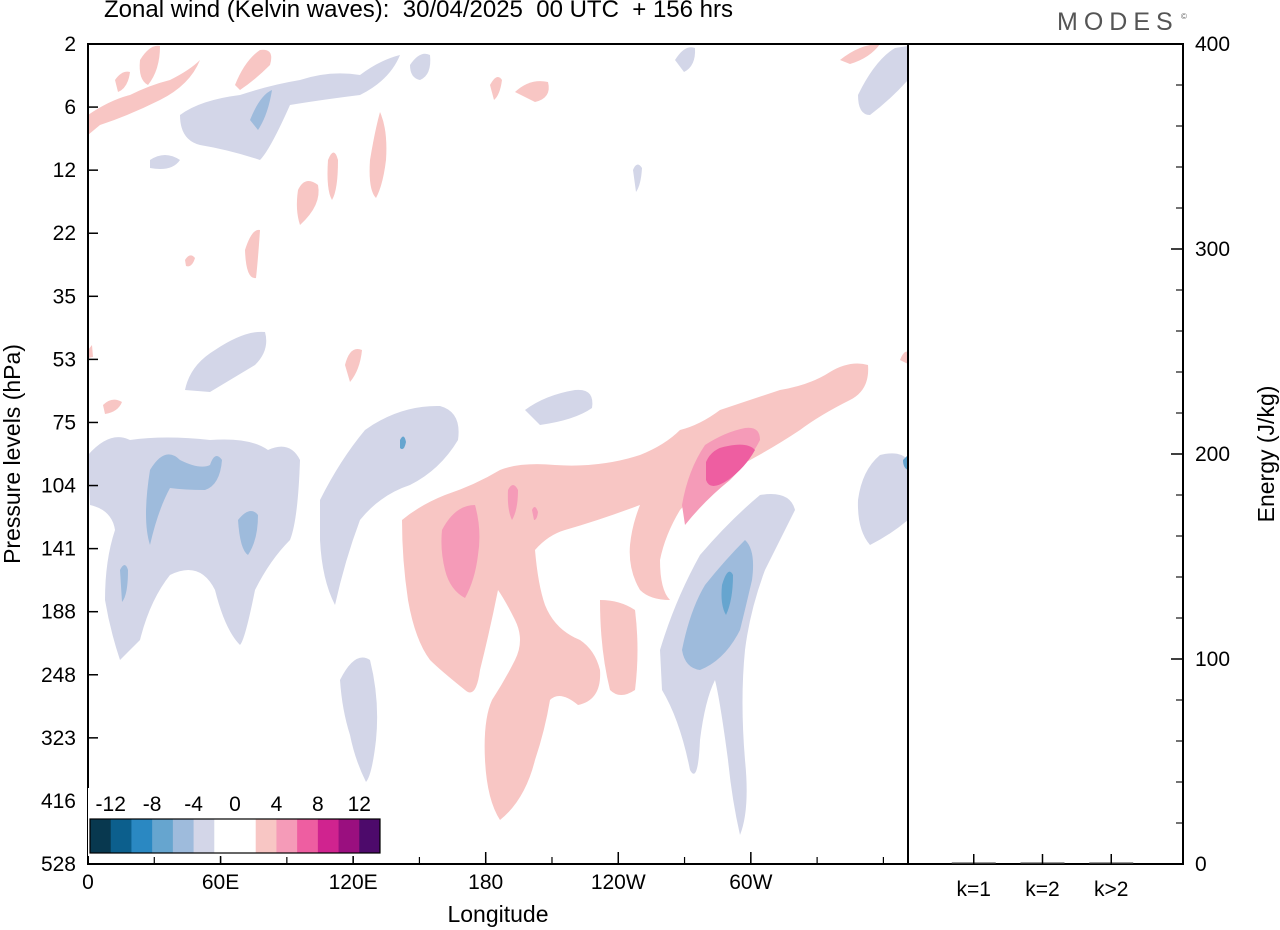 This screenshot has width=1280, height=930. What do you see at coordinates (64, 296) in the screenshot?
I see `y-tick-label: 35` at bounding box center [64, 296].